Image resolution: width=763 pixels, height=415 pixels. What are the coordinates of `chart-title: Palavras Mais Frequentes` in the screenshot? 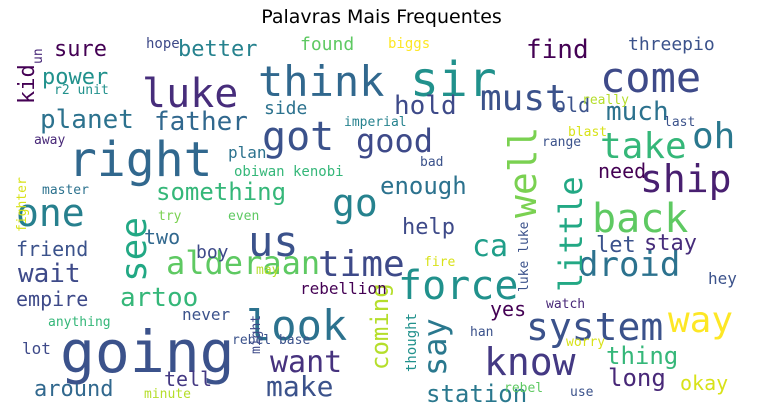 It's located at (381, 17).